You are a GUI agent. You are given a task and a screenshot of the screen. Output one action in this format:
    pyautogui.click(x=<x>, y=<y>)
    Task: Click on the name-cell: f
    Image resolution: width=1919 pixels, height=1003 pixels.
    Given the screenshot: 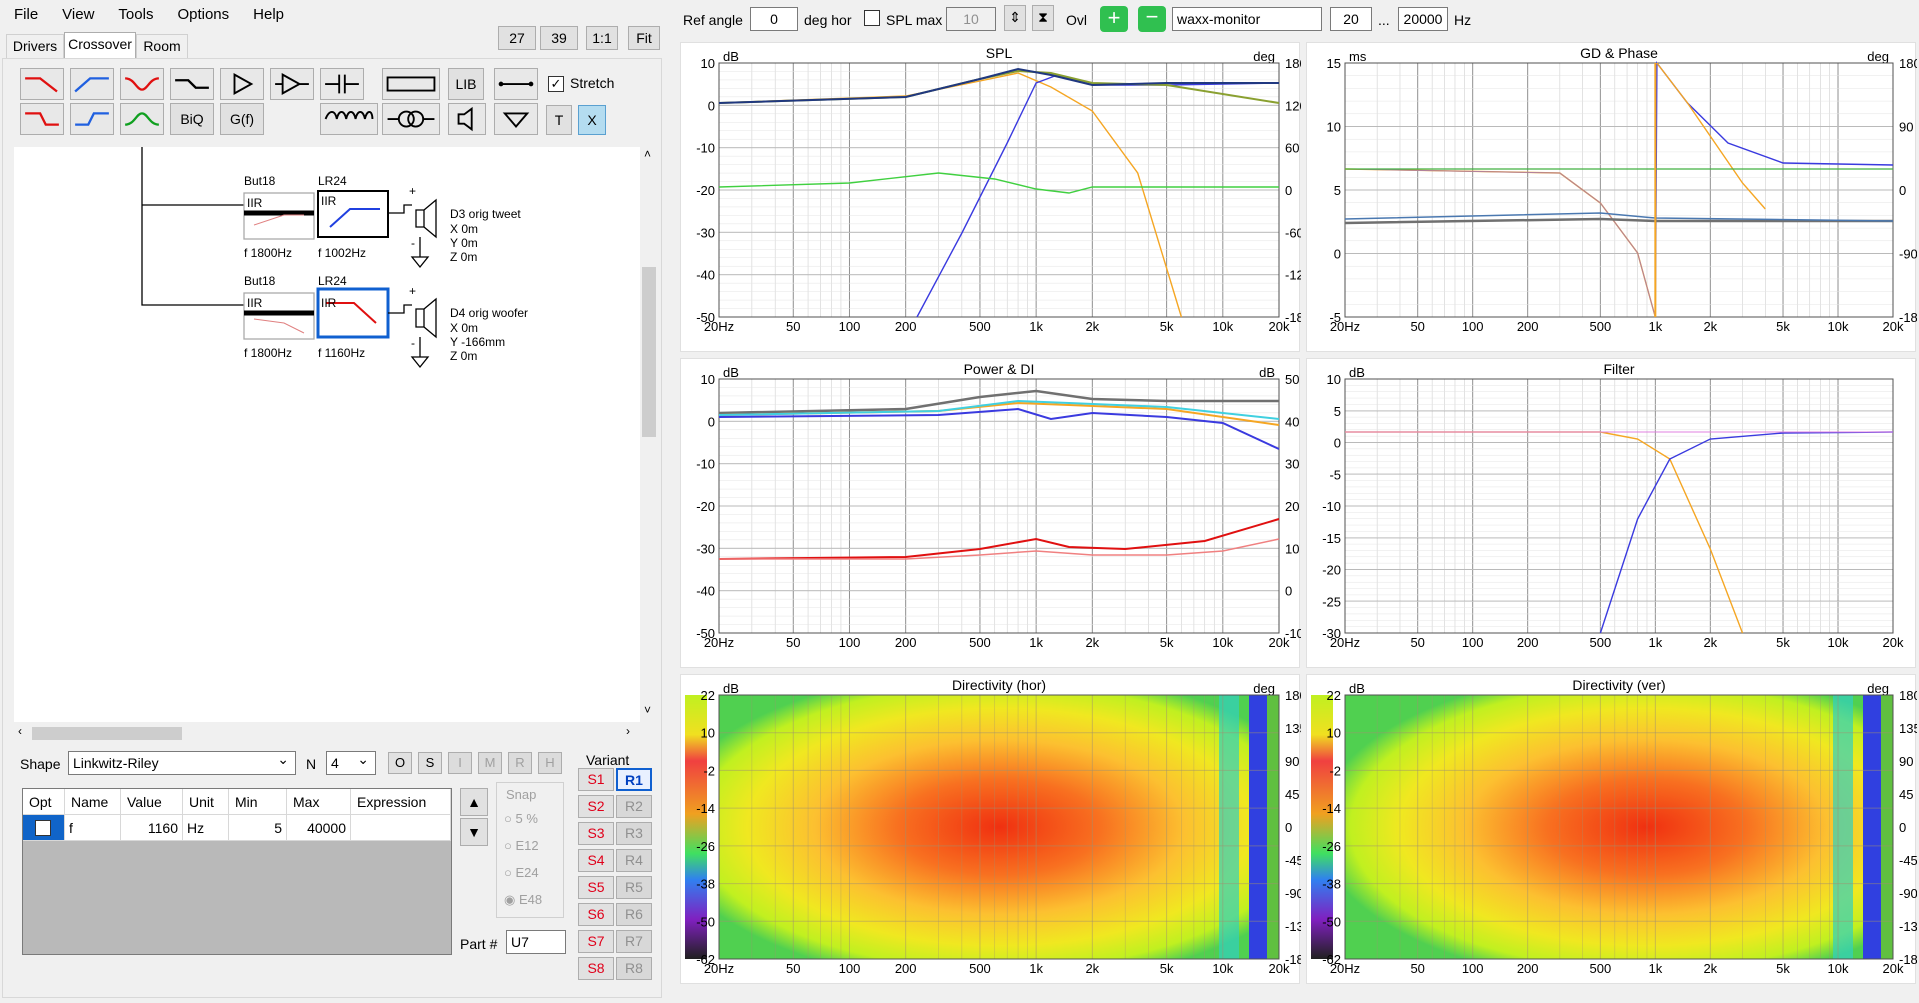 What is the action you would take?
    pyautogui.click(x=93, y=828)
    